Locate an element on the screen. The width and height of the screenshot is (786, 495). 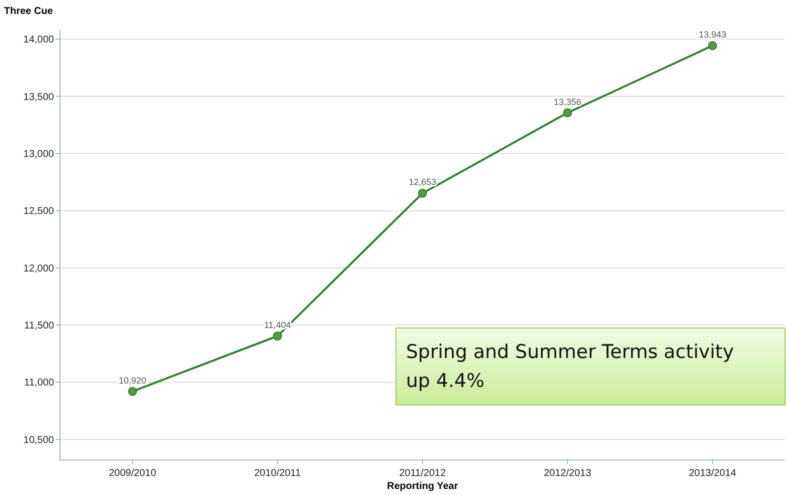
y-tick-label: 13,000 is located at coordinates (38, 154).